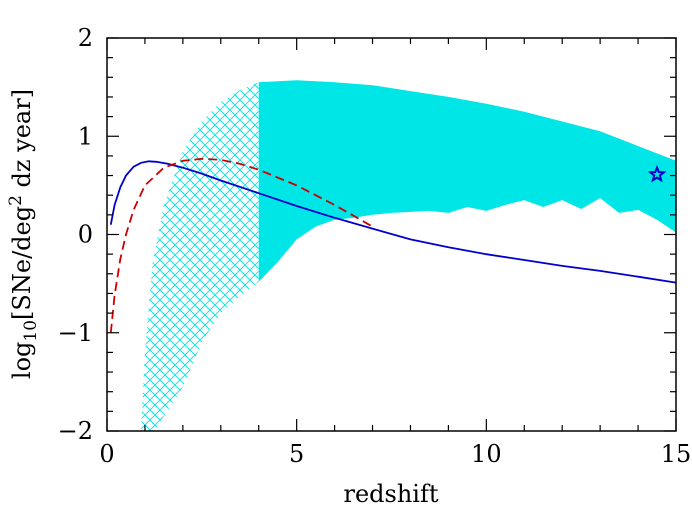  I want to click on star-marker, so click(657, 173).